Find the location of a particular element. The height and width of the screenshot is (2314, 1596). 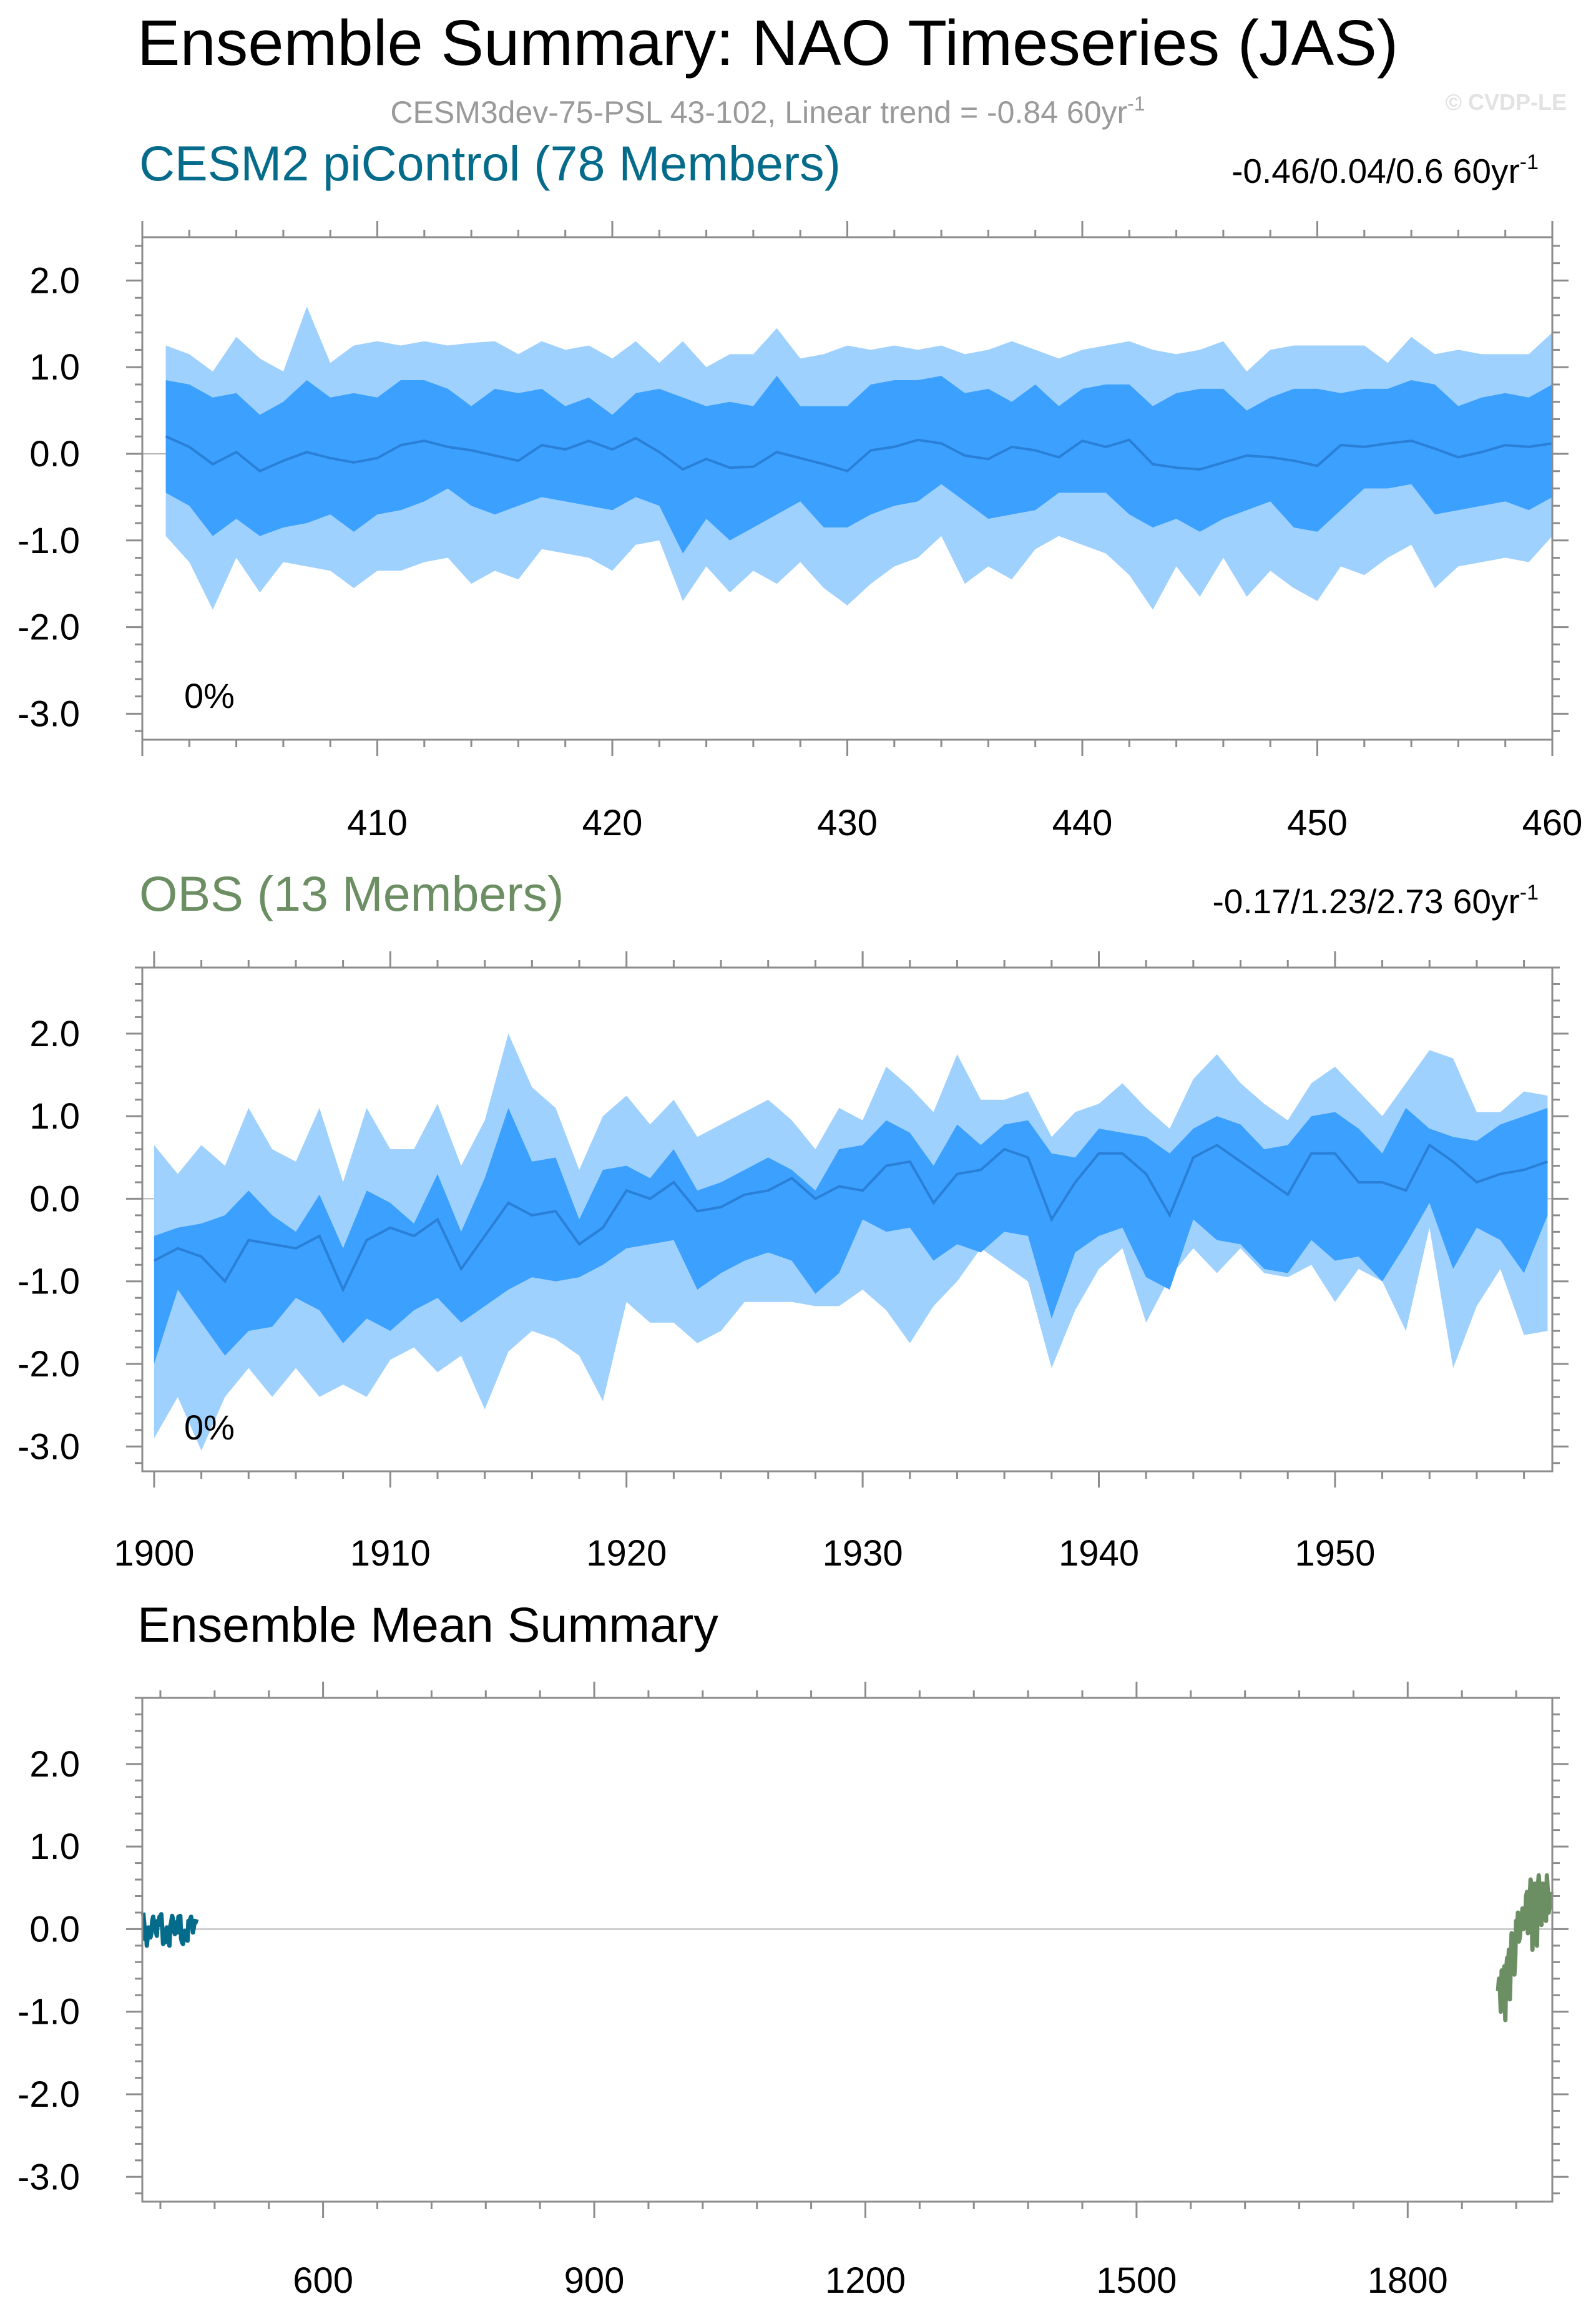

series-line-cesm2-picontrol is located at coordinates (169, 1930).